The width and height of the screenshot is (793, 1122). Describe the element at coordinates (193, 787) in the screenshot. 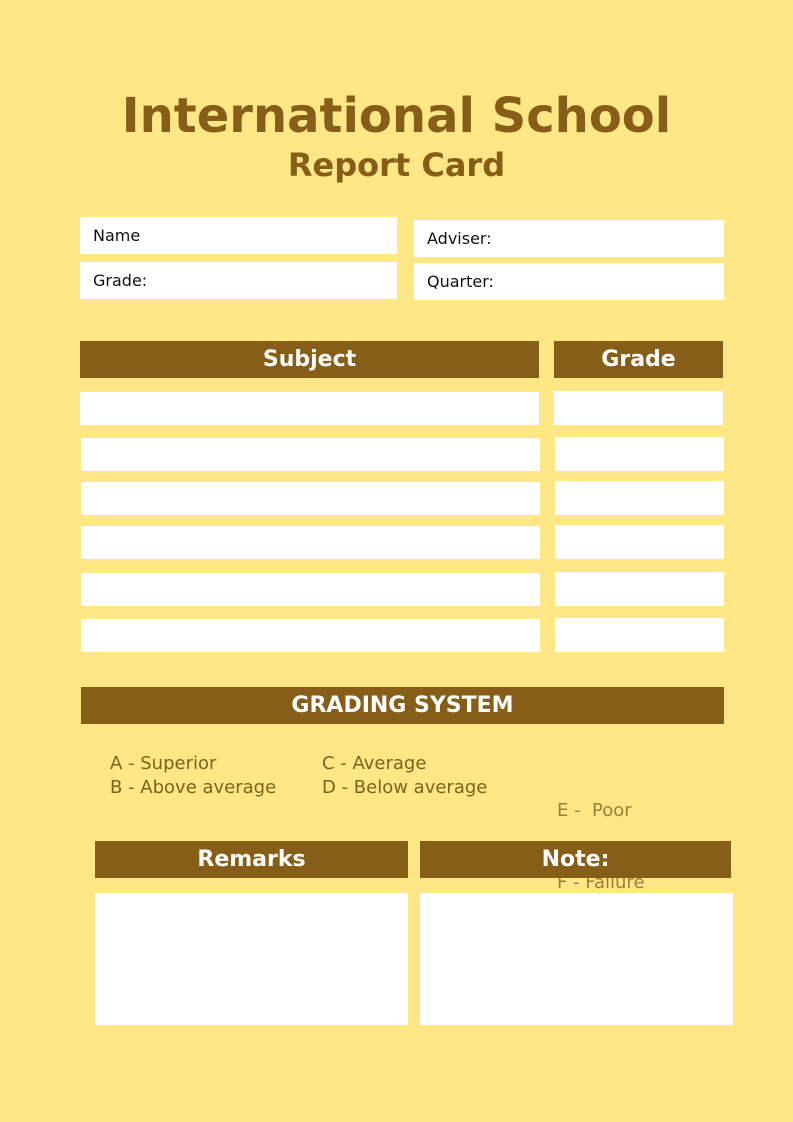

I see `grading-item: B - Above average` at that location.